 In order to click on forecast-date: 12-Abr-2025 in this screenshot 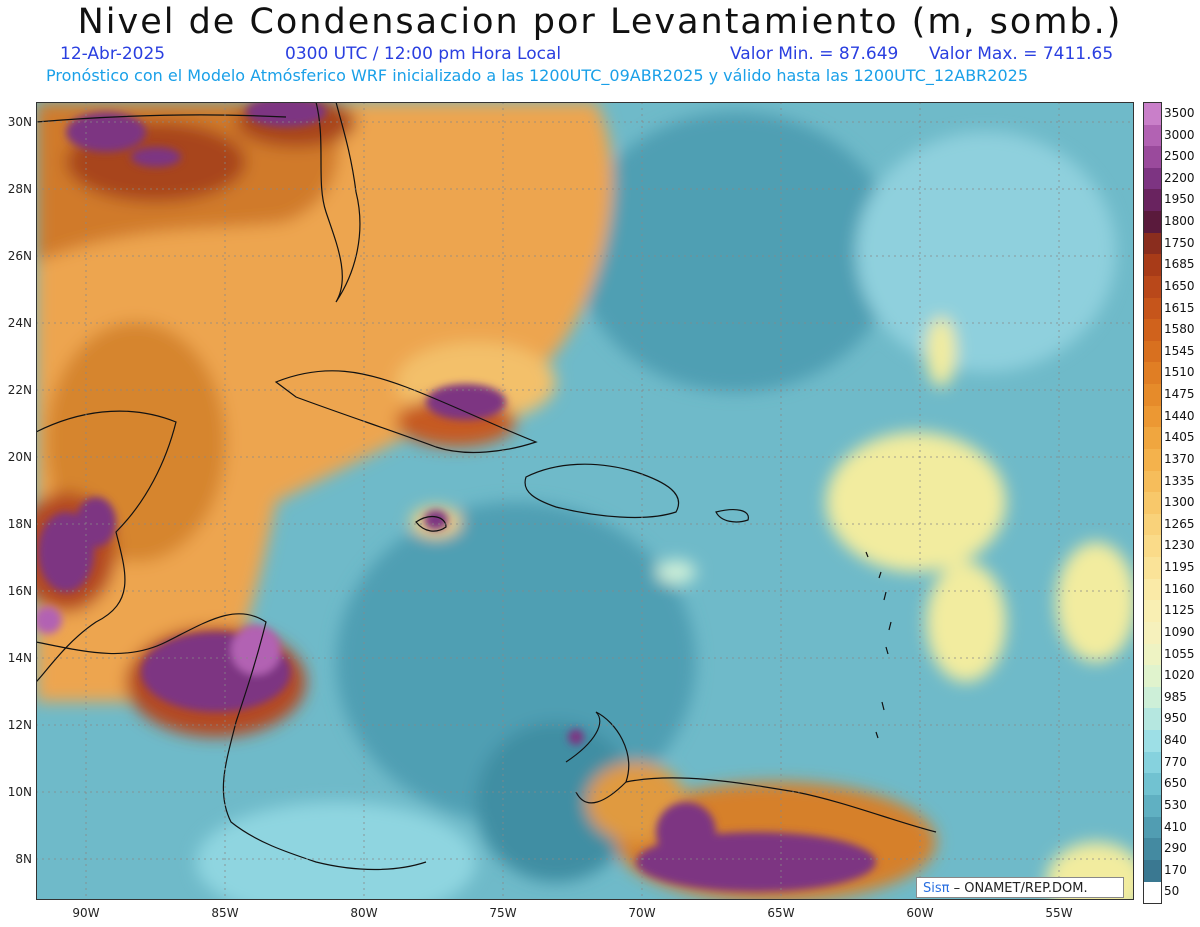, I will do `click(113, 54)`.